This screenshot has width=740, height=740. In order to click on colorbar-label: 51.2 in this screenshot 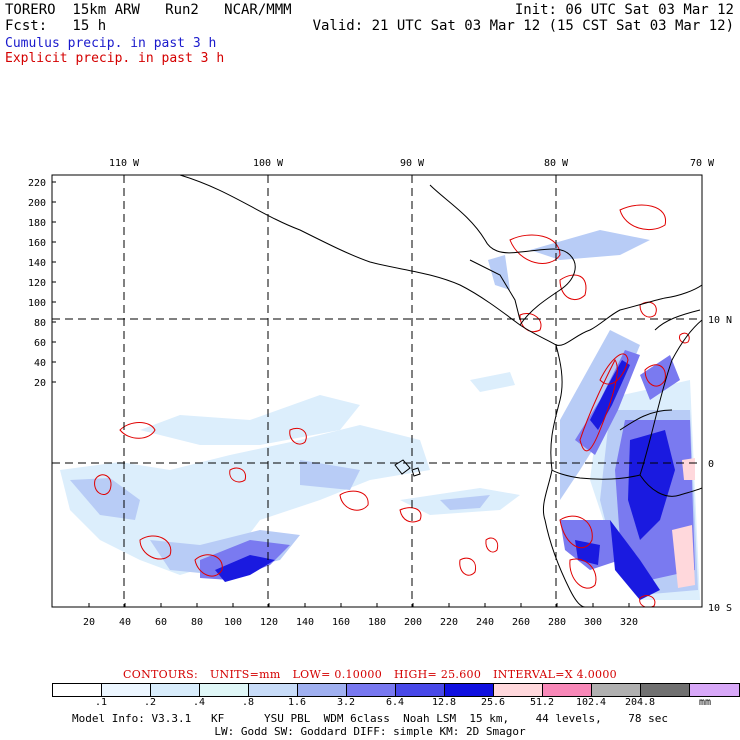, I will do `click(542, 702)`.